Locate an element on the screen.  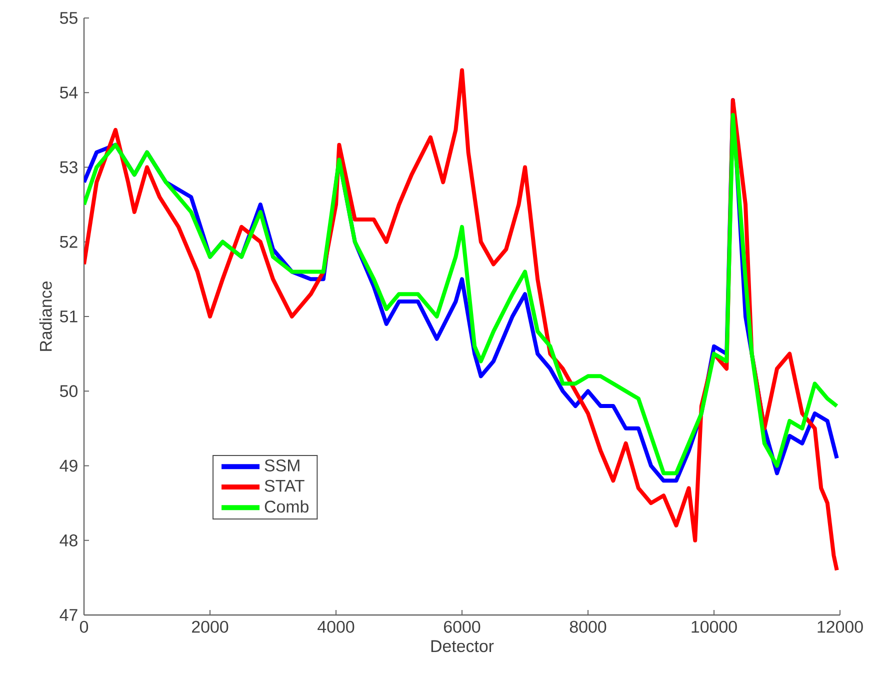
x-tick-label: 12000 is located at coordinates (840, 626).